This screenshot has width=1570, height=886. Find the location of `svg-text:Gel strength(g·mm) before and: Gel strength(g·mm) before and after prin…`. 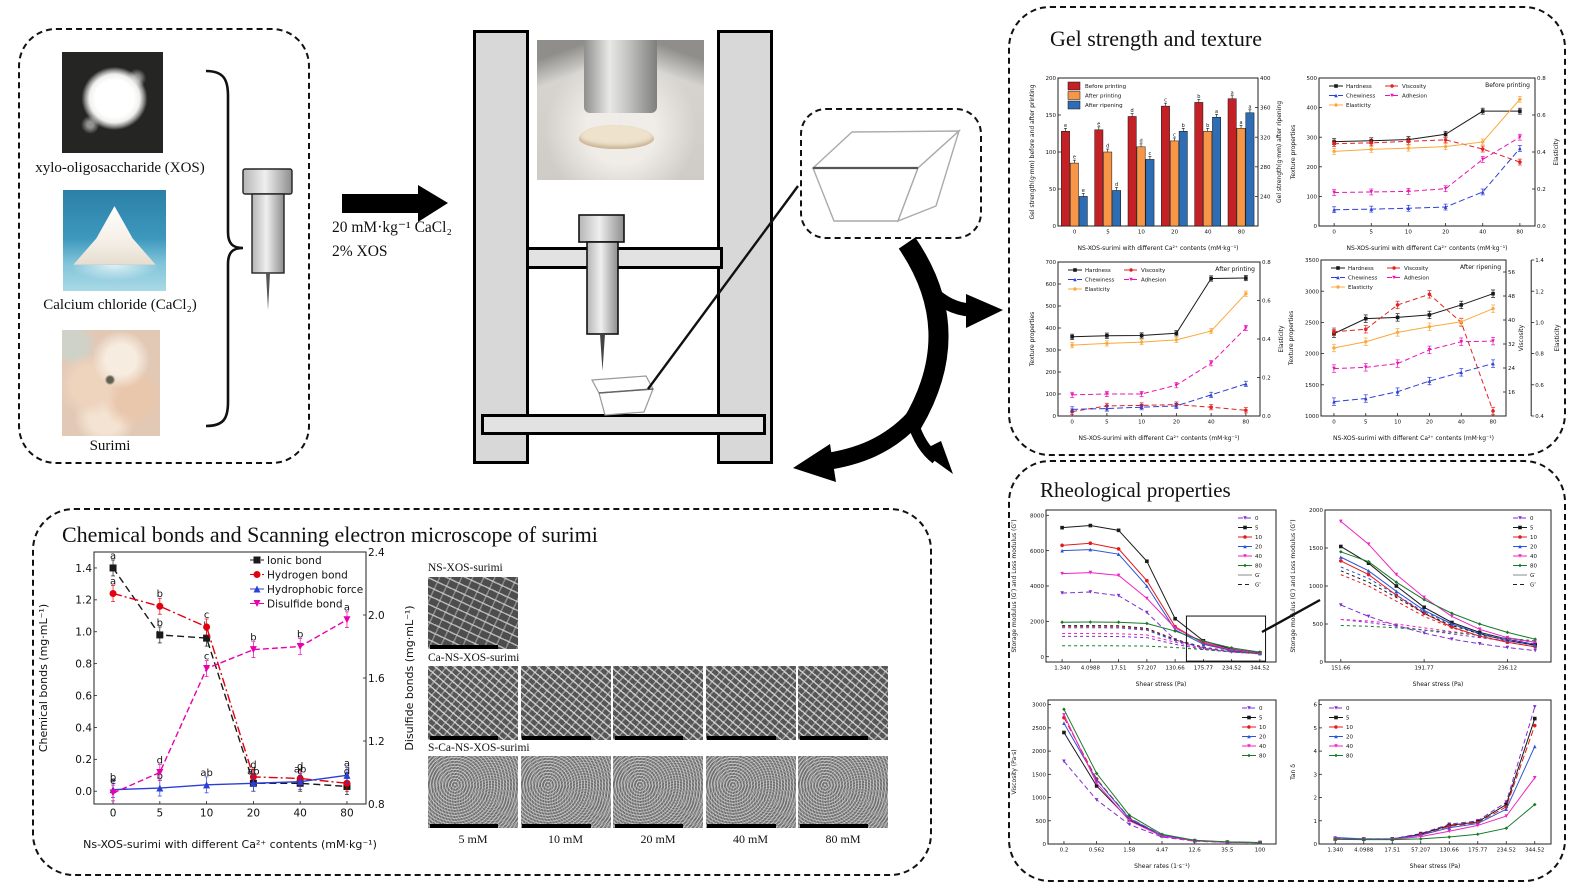

svg-text:Gel strength(g·mm) before and: Gel strength(g·mm) before and after prin… is located at coordinates (1032, 151).